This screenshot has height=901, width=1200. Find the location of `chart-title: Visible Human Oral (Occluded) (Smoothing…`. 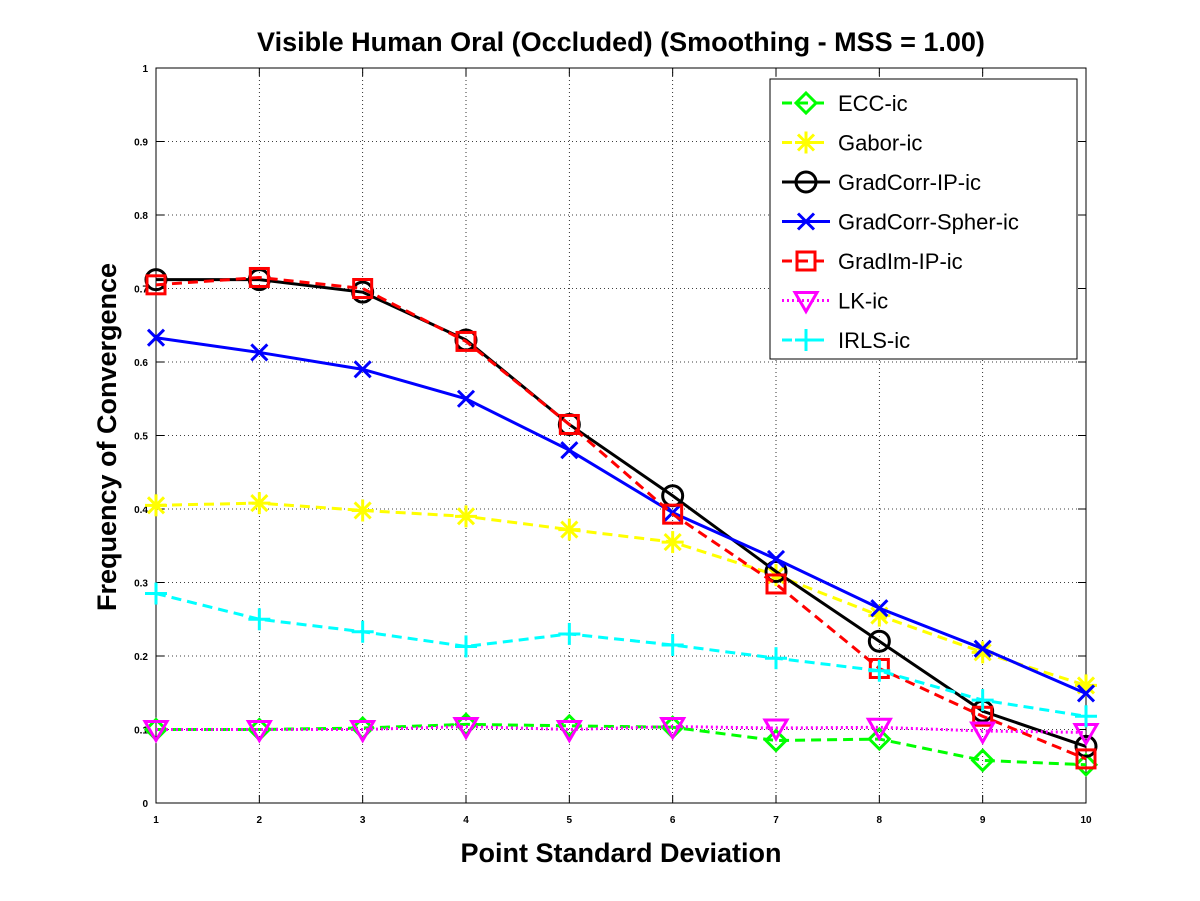

chart-title: Visible Human Oral (Occluded) (Smoothing… is located at coordinates (621, 42).